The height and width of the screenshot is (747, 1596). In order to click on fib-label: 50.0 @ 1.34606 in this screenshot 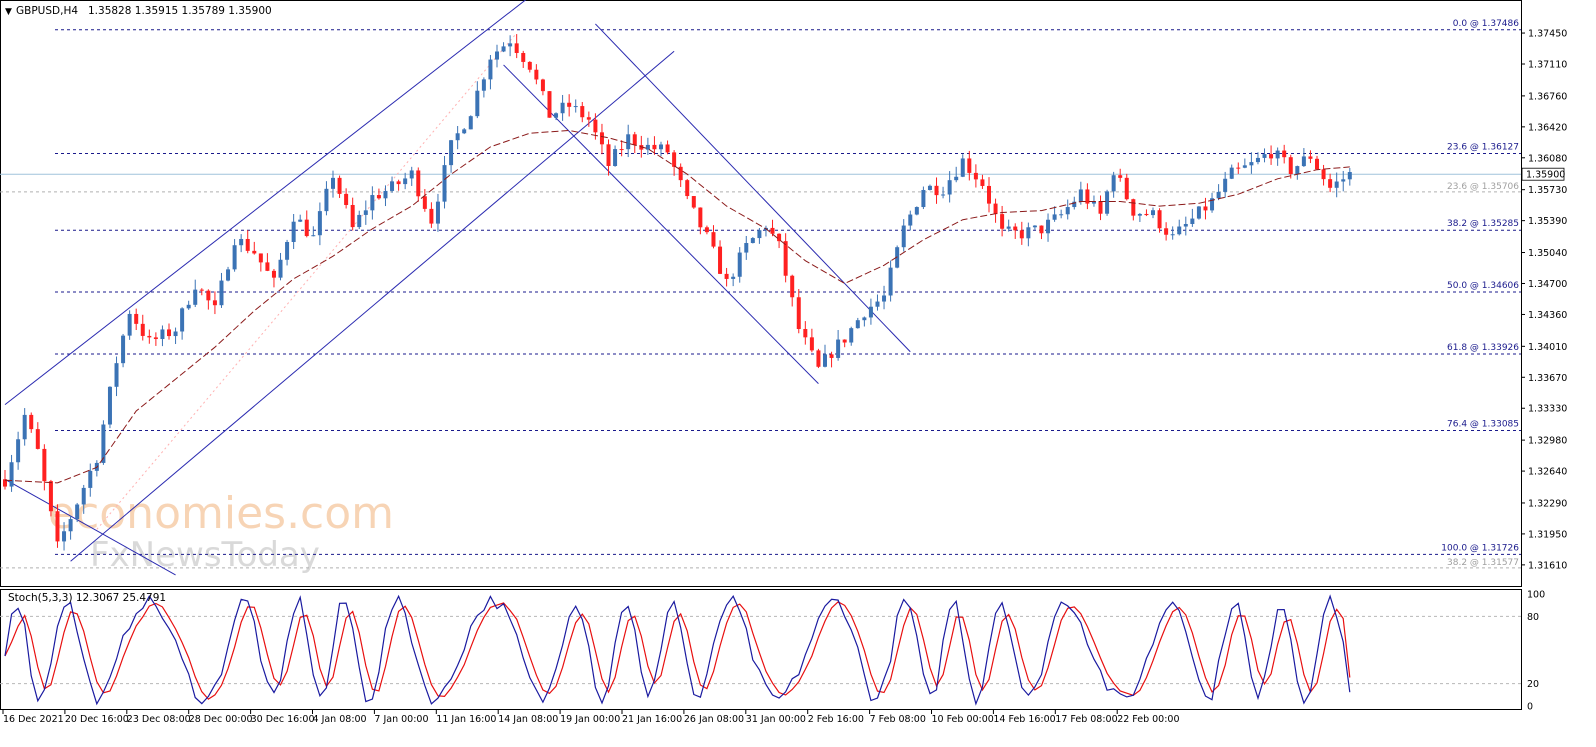, I will do `click(1483, 286)`.